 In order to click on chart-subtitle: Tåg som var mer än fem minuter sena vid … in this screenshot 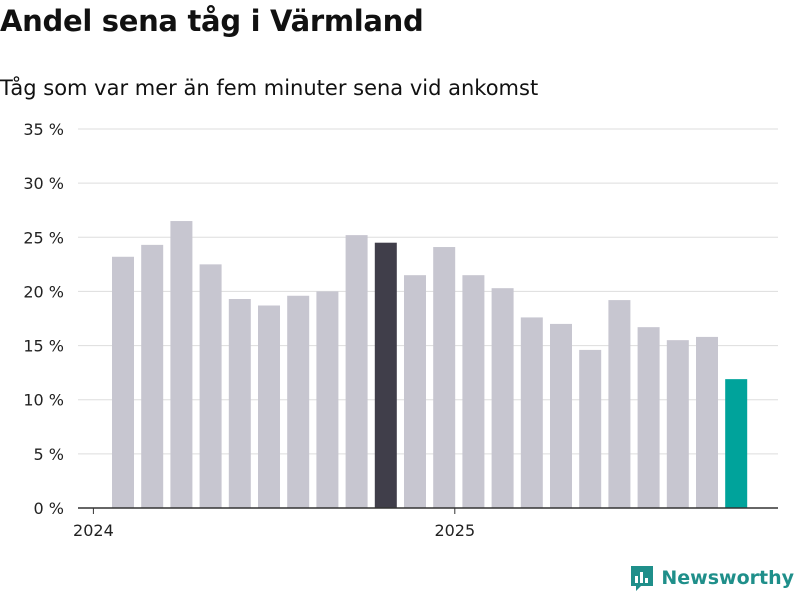, I will do `click(269, 88)`.